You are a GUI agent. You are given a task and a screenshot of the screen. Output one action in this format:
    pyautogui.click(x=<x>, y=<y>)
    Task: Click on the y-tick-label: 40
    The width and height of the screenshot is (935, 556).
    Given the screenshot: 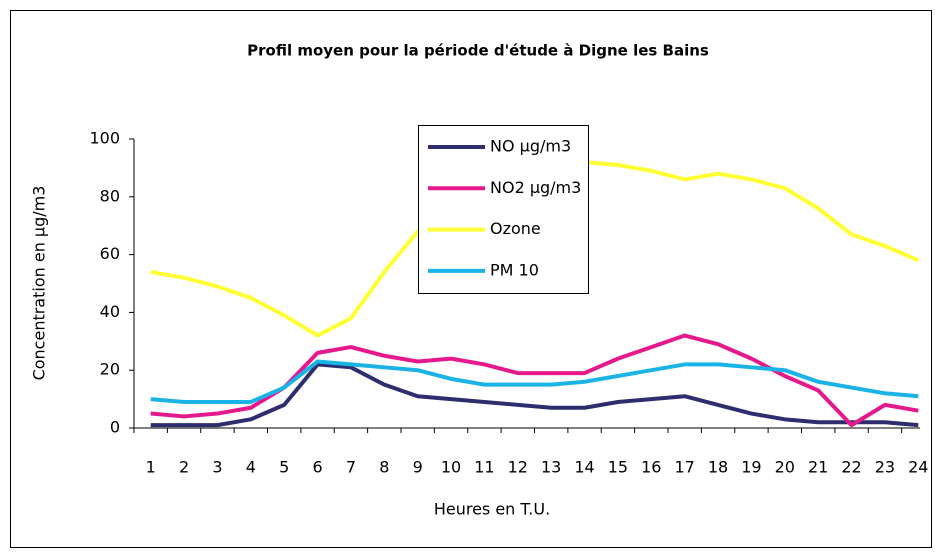 What is the action you would take?
    pyautogui.click(x=110, y=311)
    